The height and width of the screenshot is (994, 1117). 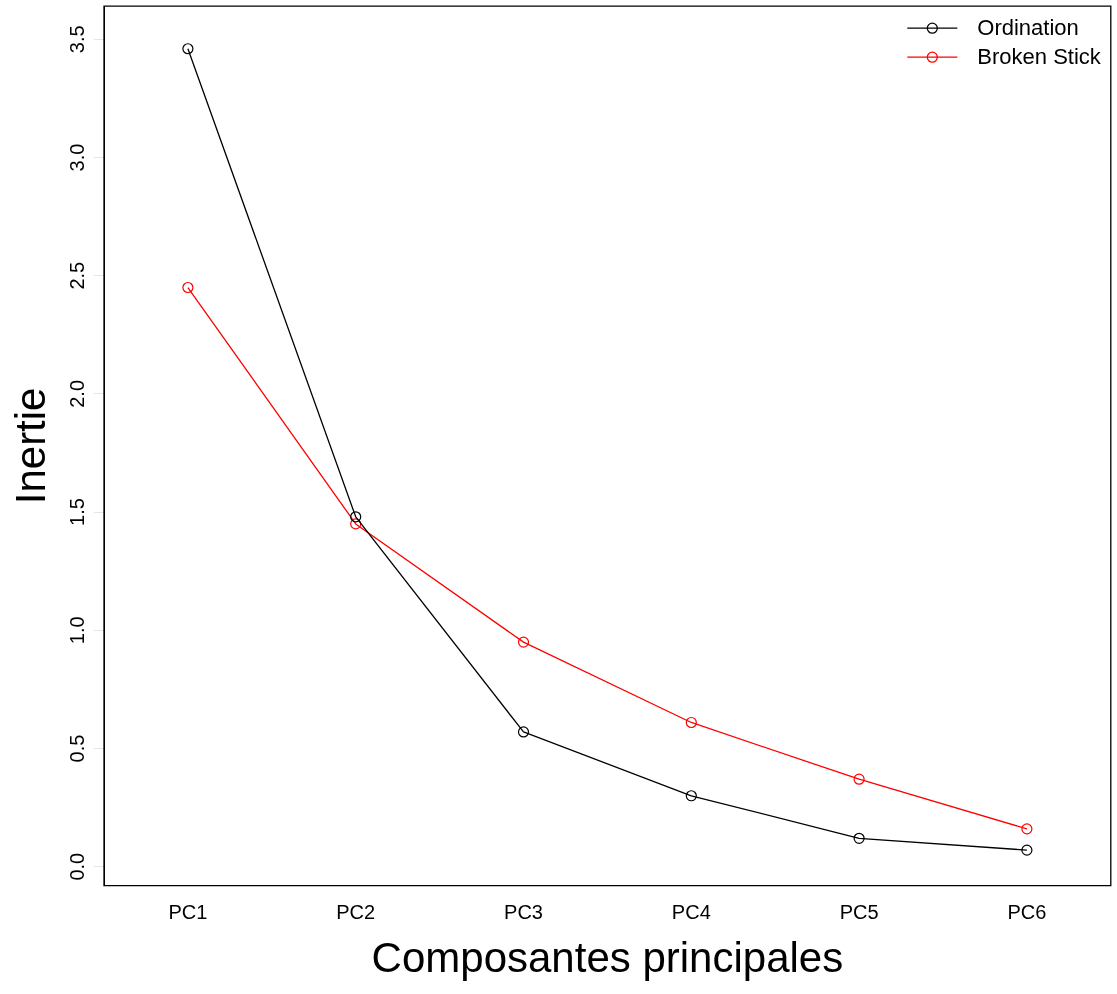 I want to click on legend-label: Broken Stick, so click(x=1039, y=57).